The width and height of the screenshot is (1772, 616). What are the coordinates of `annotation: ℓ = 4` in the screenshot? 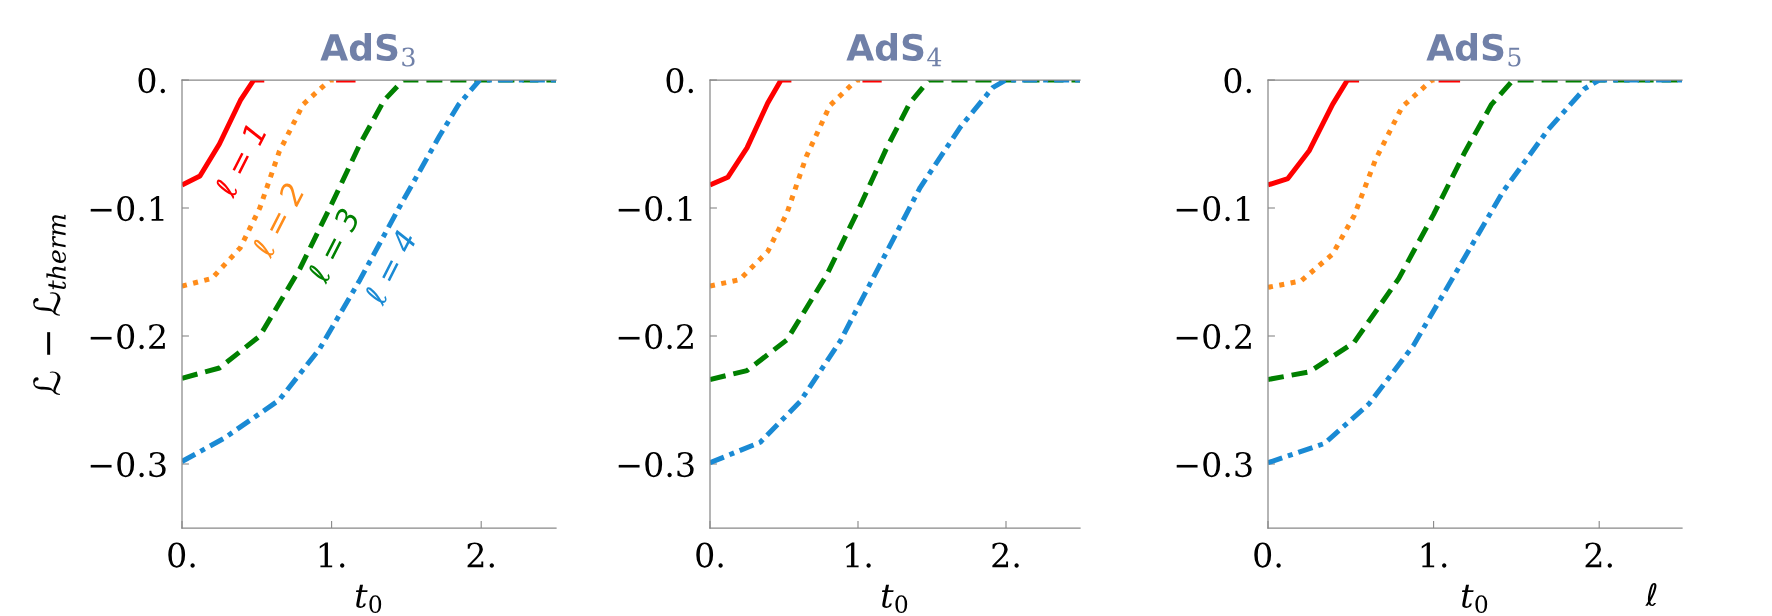 It's located at (390, 268).